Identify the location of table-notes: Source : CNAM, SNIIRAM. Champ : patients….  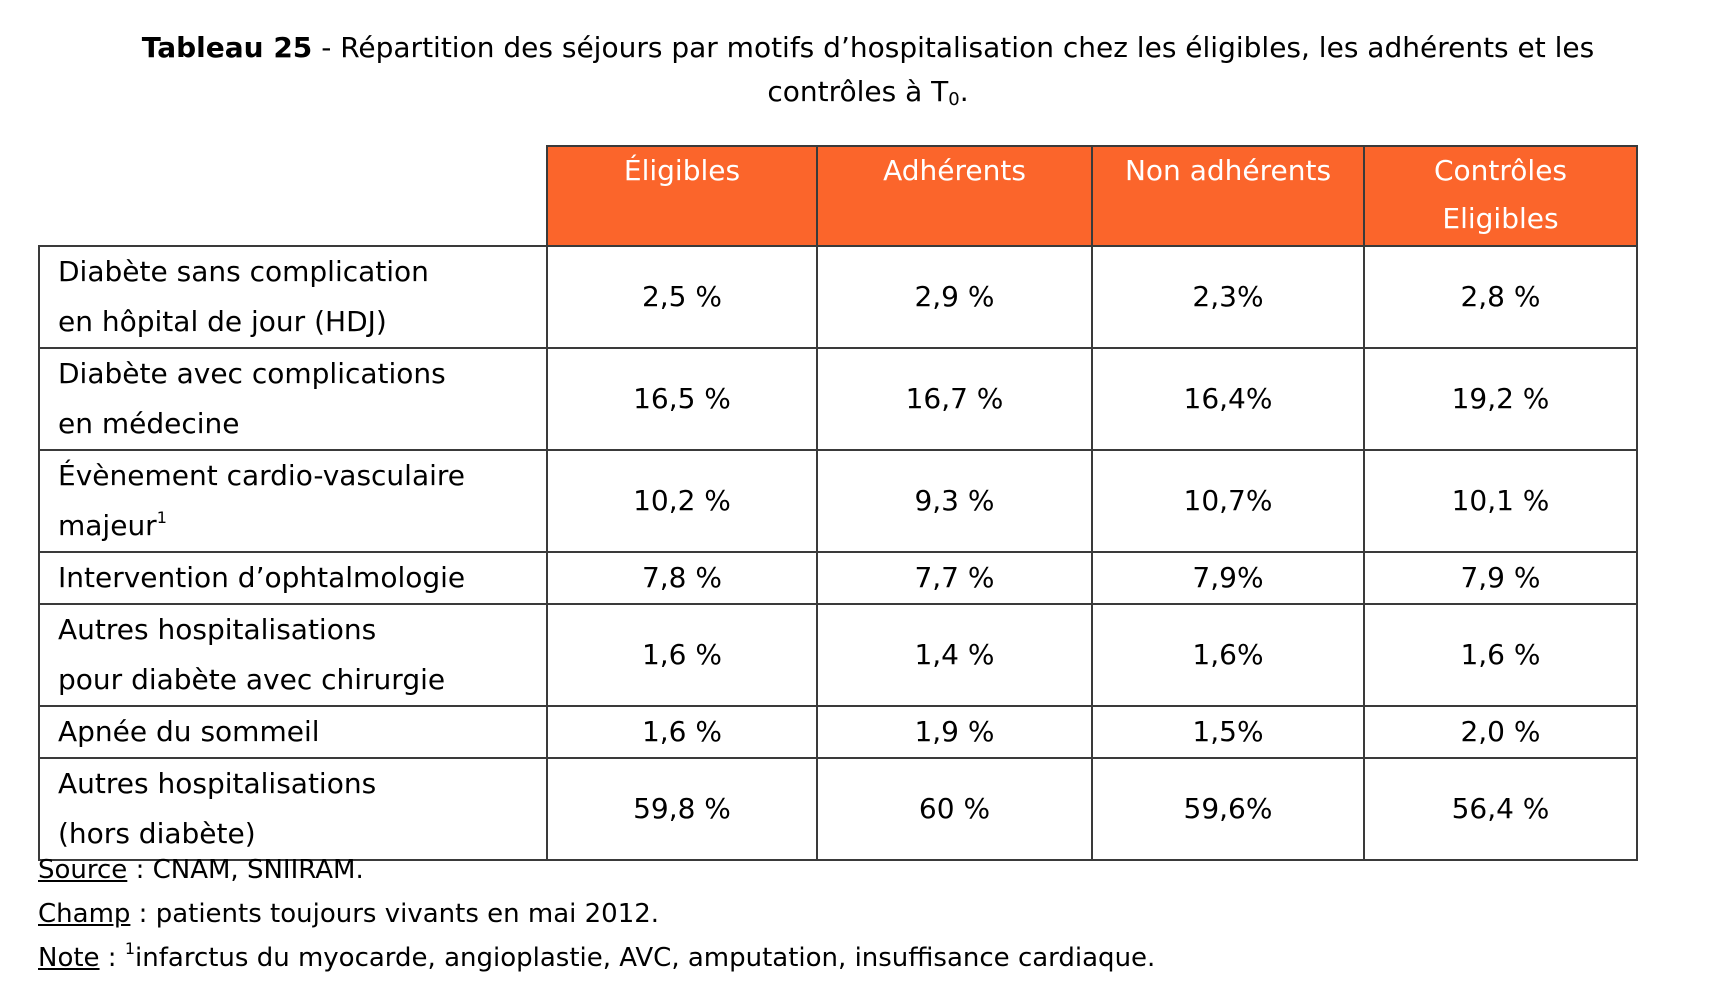
(596, 914).